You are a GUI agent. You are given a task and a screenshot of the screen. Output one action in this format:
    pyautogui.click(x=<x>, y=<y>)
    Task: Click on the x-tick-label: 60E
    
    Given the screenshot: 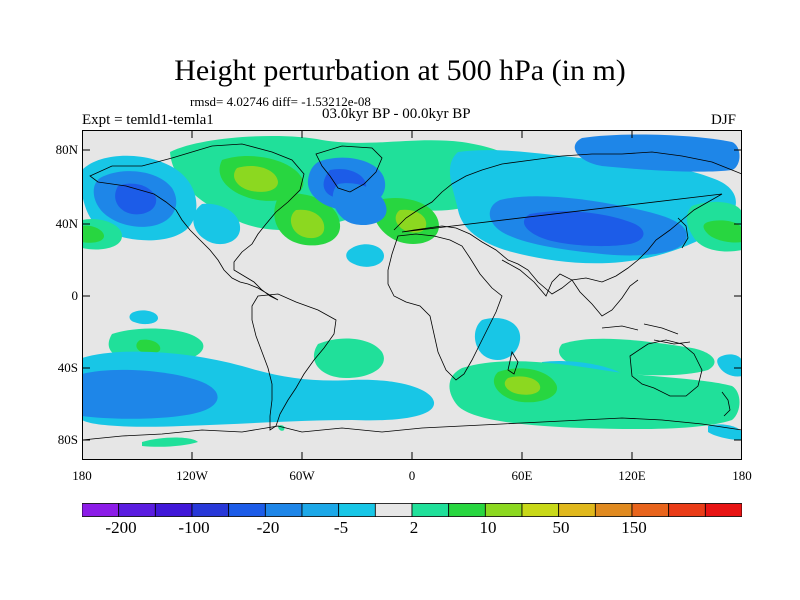 What is the action you would take?
    pyautogui.click(x=522, y=475)
    